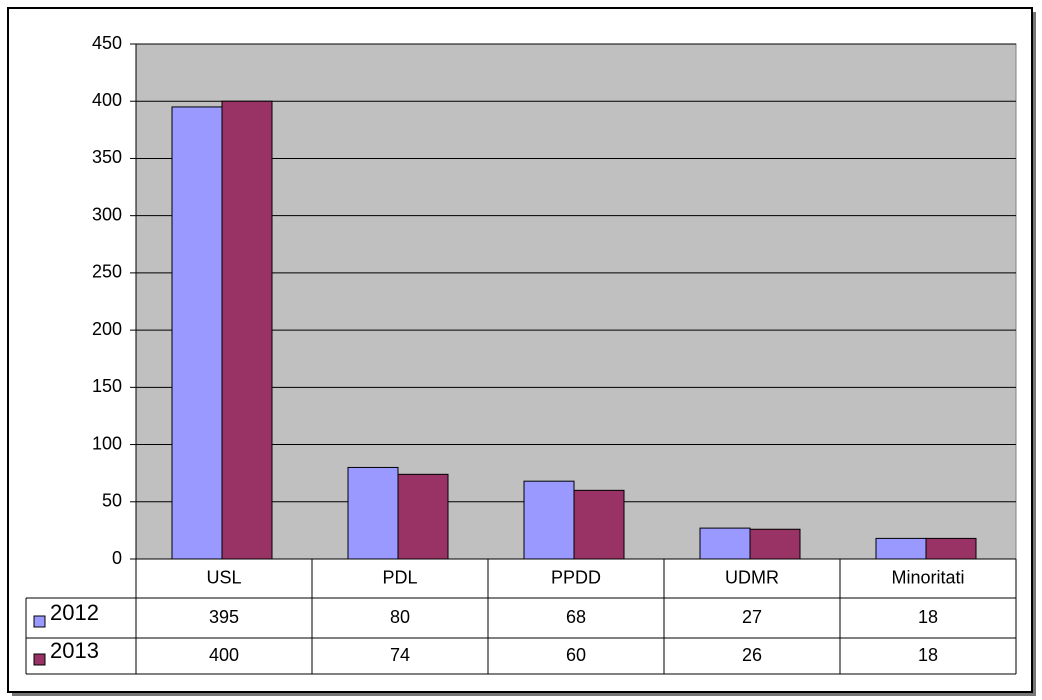 This screenshot has height=700, width=1042. I want to click on y-tick-label: 250, so click(107, 272).